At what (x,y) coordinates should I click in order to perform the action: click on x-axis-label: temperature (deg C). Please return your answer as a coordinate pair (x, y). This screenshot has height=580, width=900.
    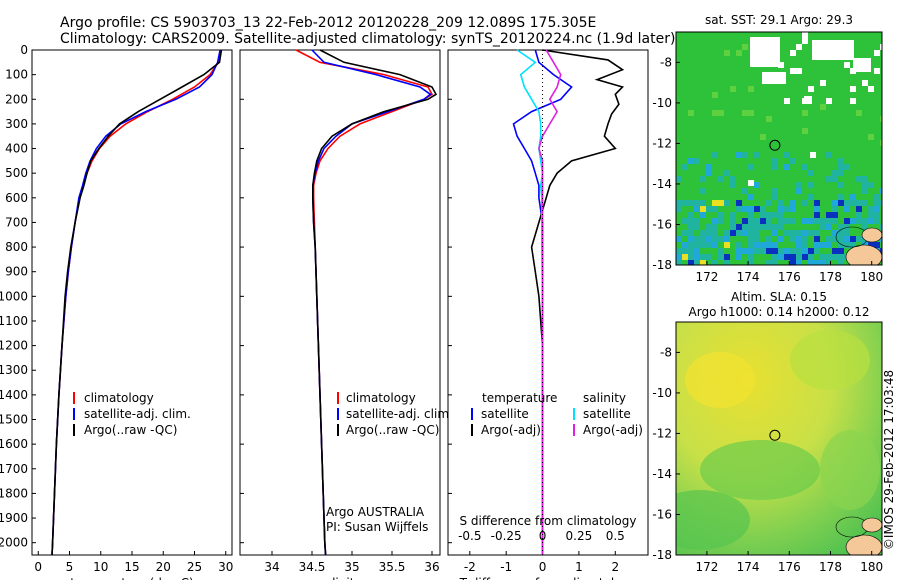
    Looking at the image, I should click on (131, 578).